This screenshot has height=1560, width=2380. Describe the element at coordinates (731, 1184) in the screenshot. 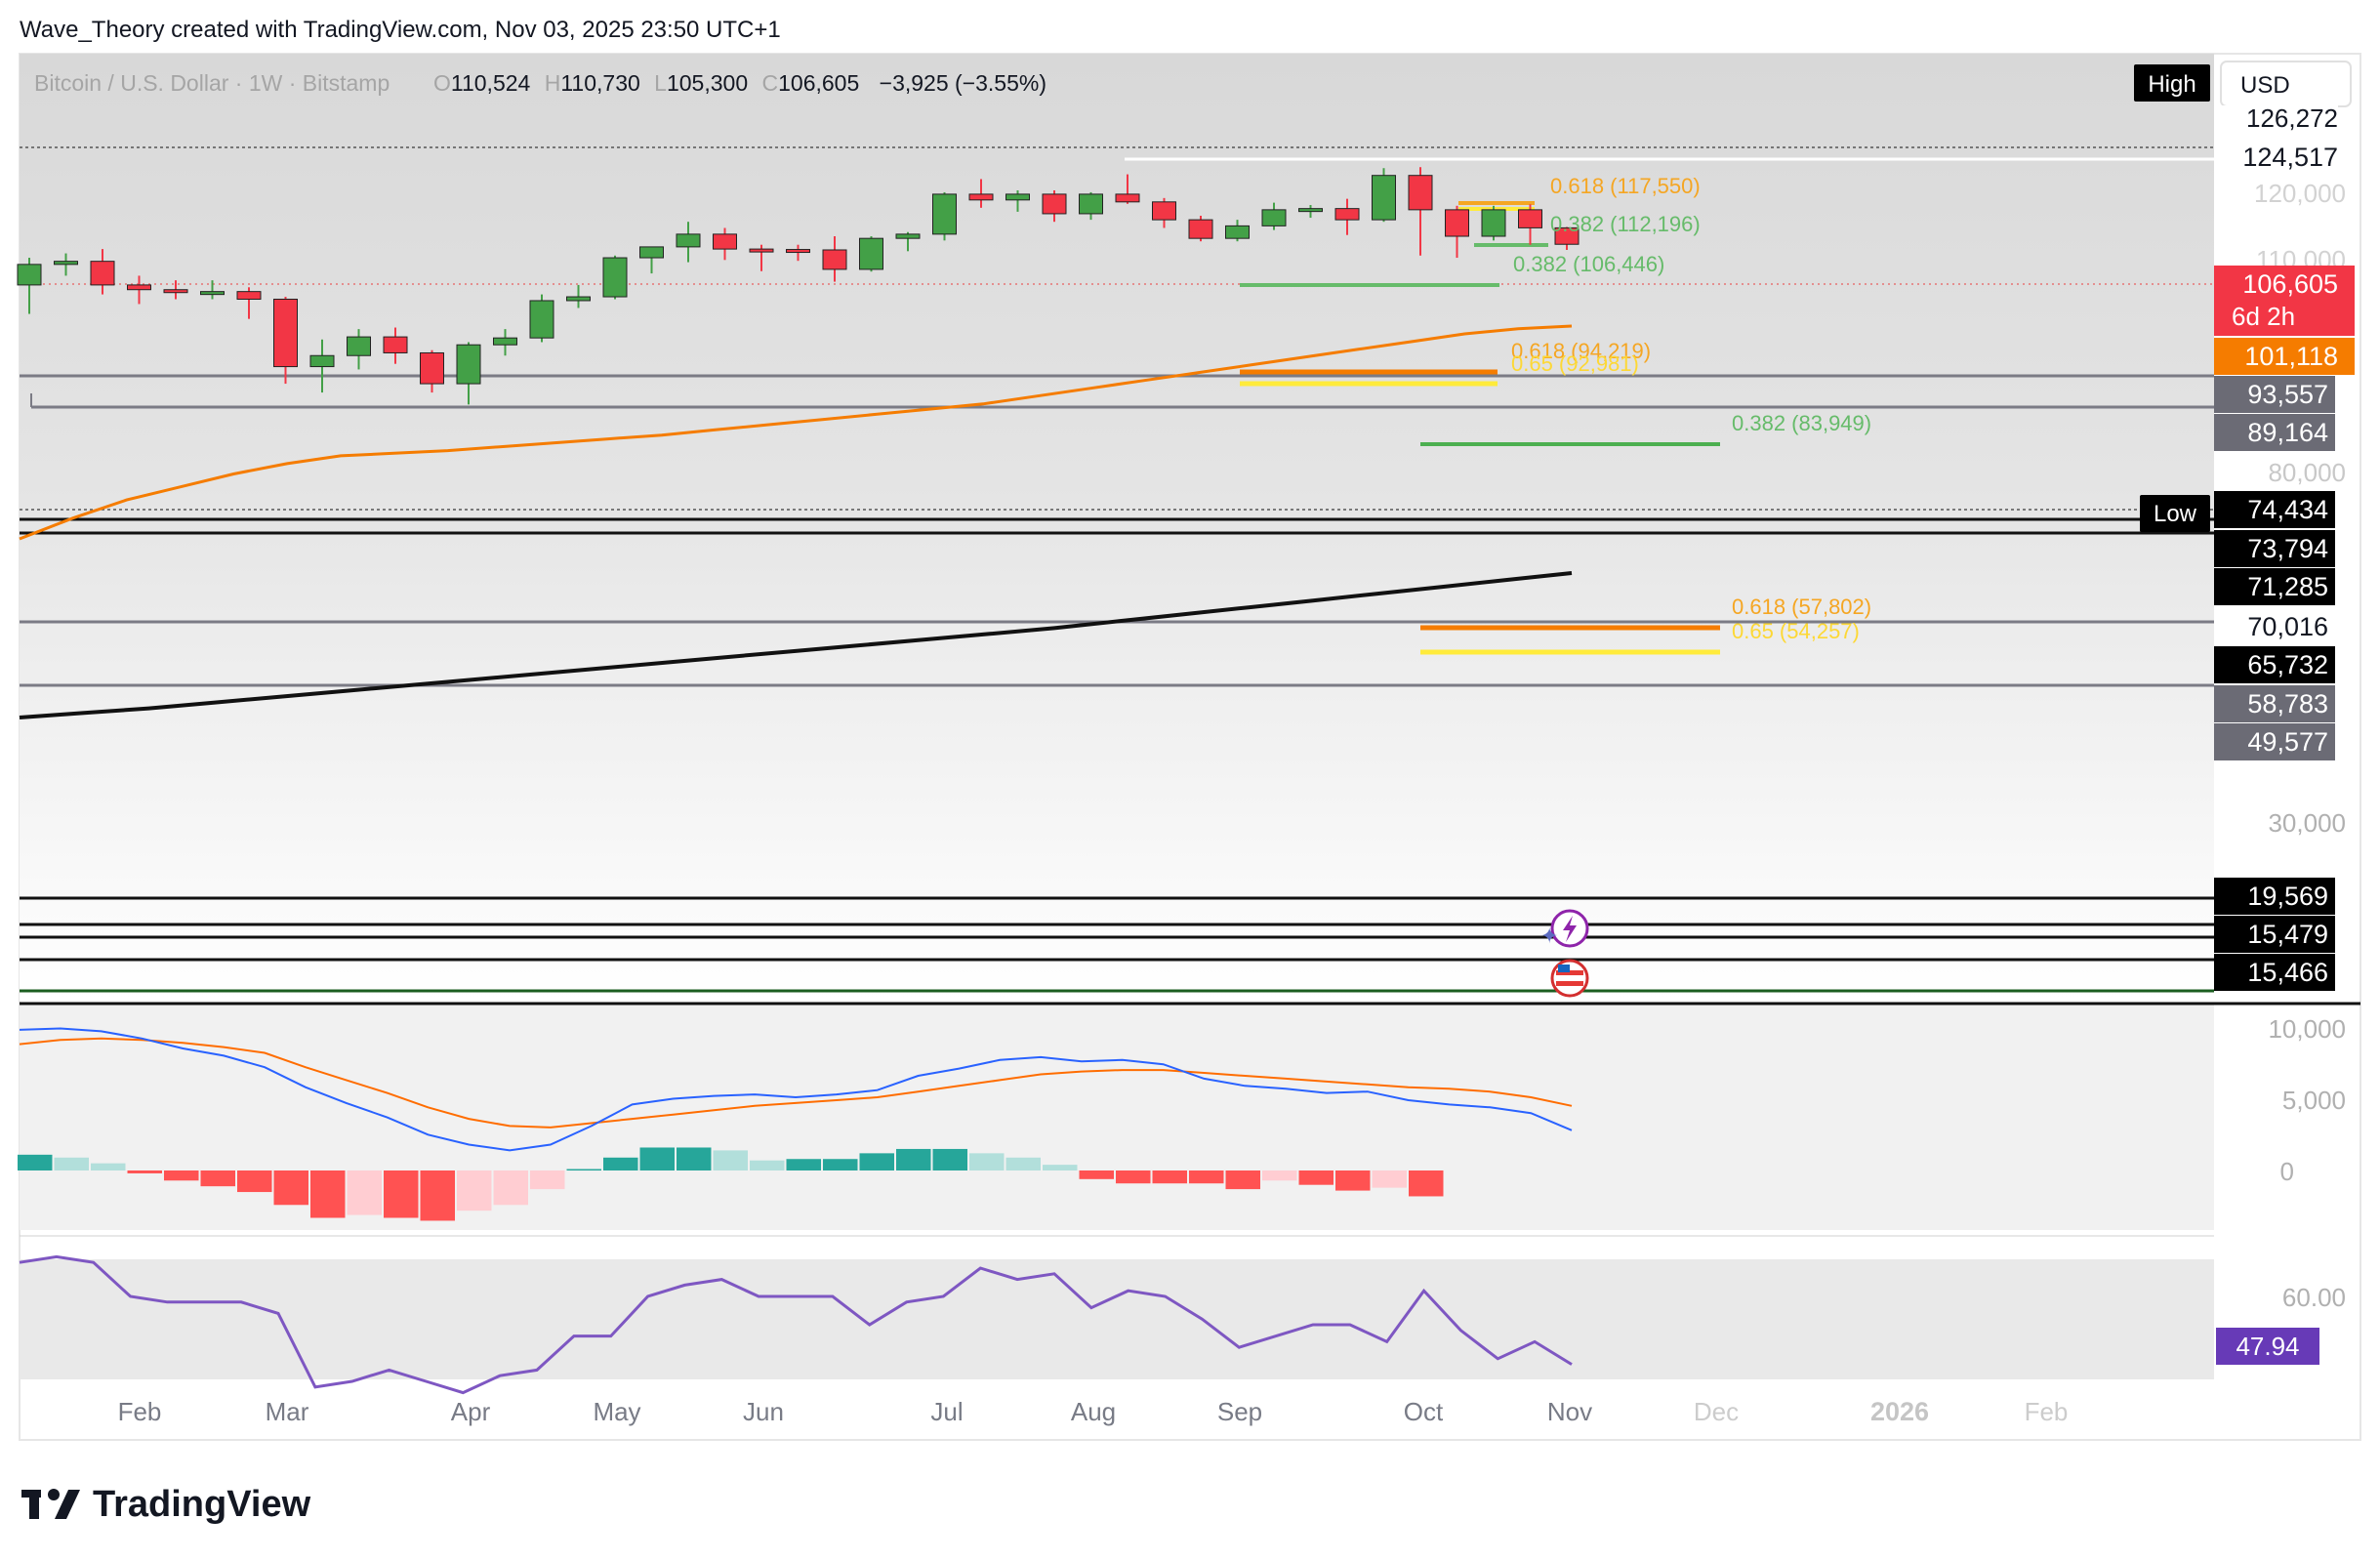

I see `macd-histogram` at that location.